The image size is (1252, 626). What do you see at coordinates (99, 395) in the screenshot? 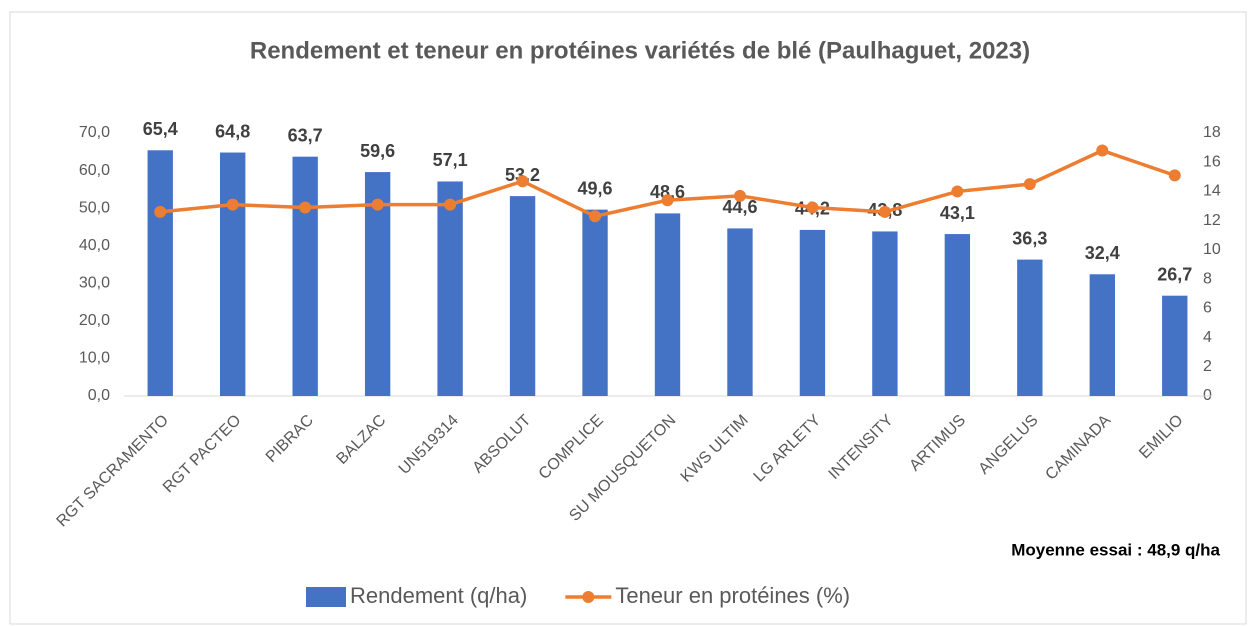
I see `y-tick-label: 0,0` at bounding box center [99, 395].